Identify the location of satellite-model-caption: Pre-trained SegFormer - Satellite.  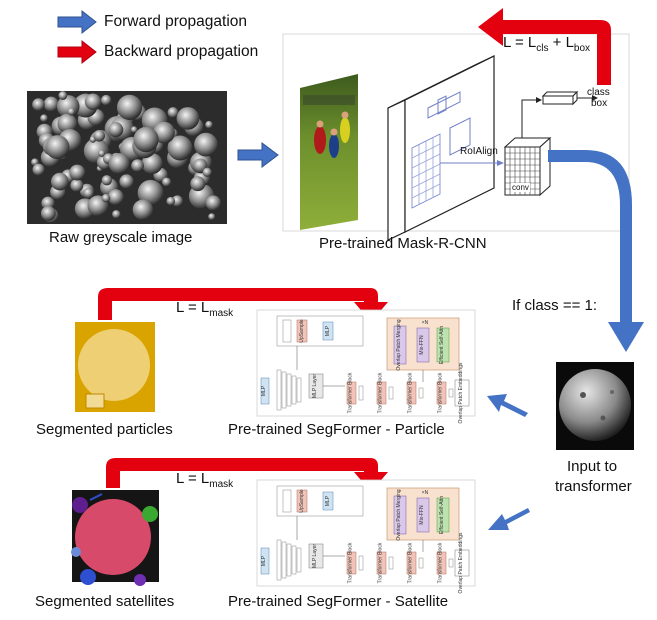
(338, 601).